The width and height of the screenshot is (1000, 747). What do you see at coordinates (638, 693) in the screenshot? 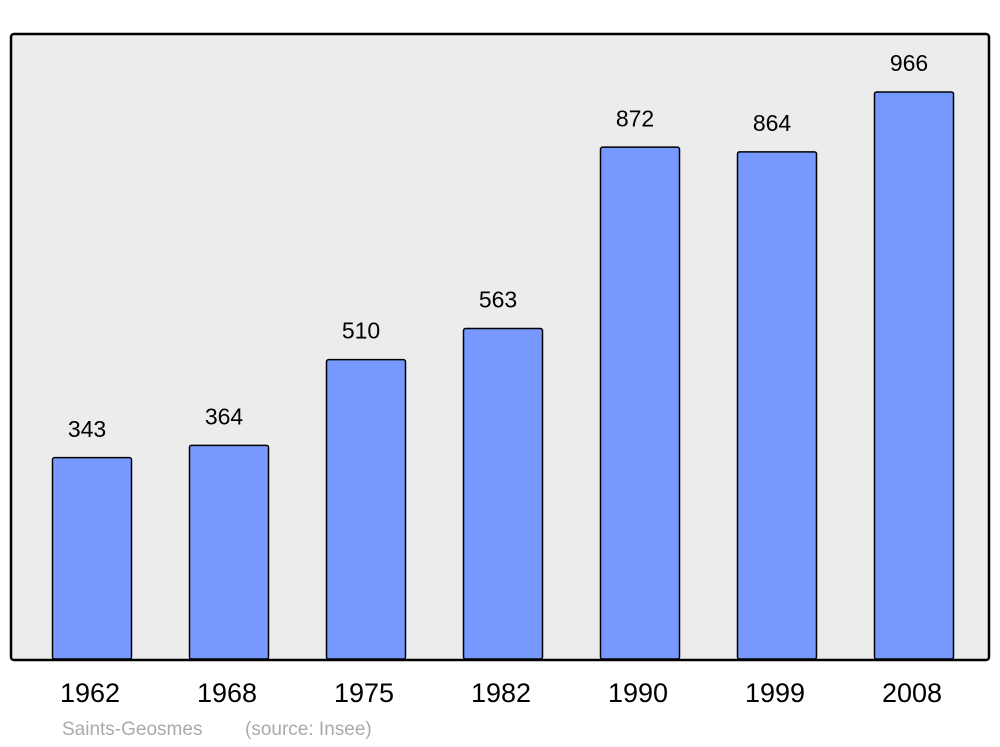
I see `x-tick-label: 1990` at bounding box center [638, 693].